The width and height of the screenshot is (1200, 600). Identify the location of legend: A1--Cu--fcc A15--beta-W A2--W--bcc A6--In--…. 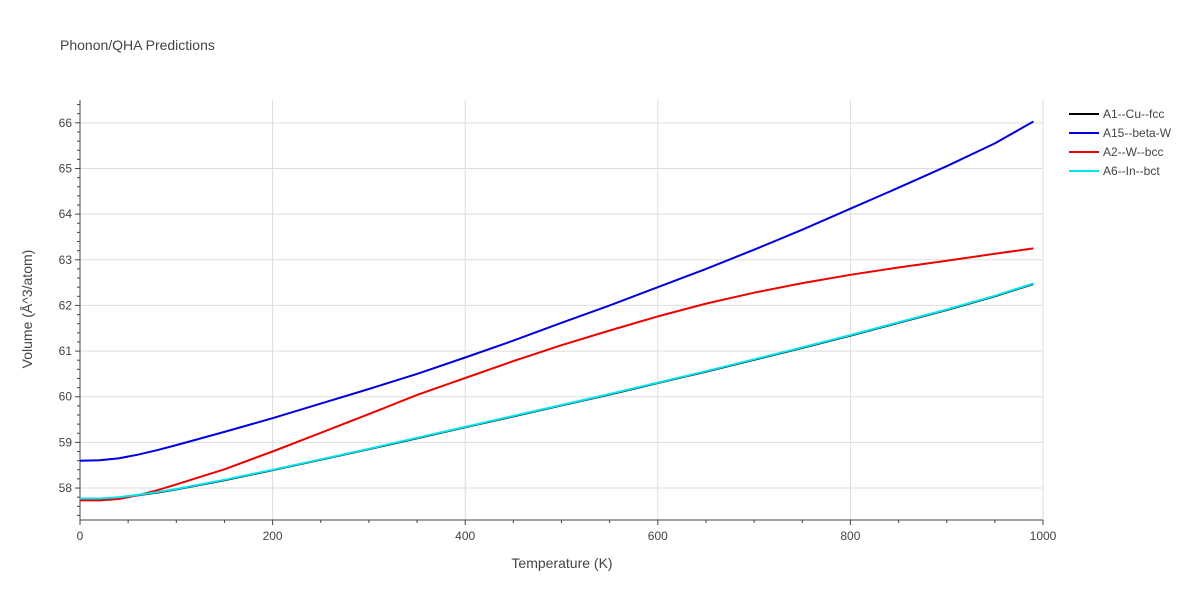
(1120, 142).